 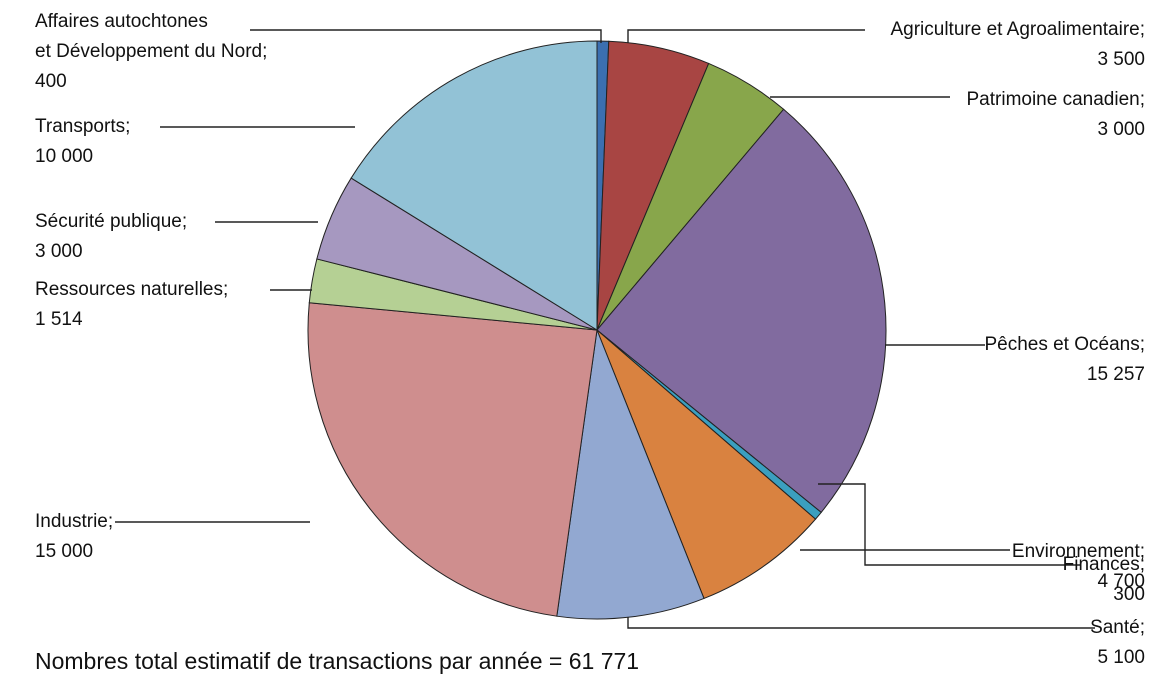 I want to click on slice-label: Agriculture et Agroalimentaire;, so click(x=1017, y=29).